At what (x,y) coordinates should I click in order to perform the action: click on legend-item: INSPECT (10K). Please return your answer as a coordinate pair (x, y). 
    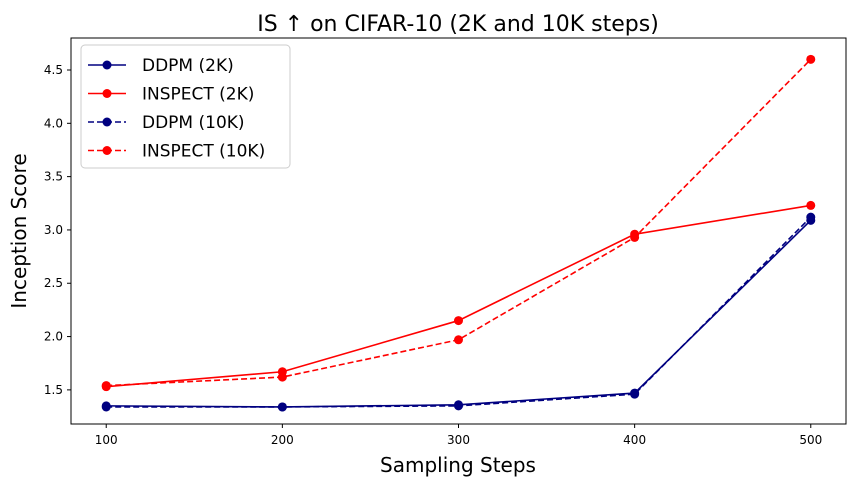
    Looking at the image, I should click on (176, 152).